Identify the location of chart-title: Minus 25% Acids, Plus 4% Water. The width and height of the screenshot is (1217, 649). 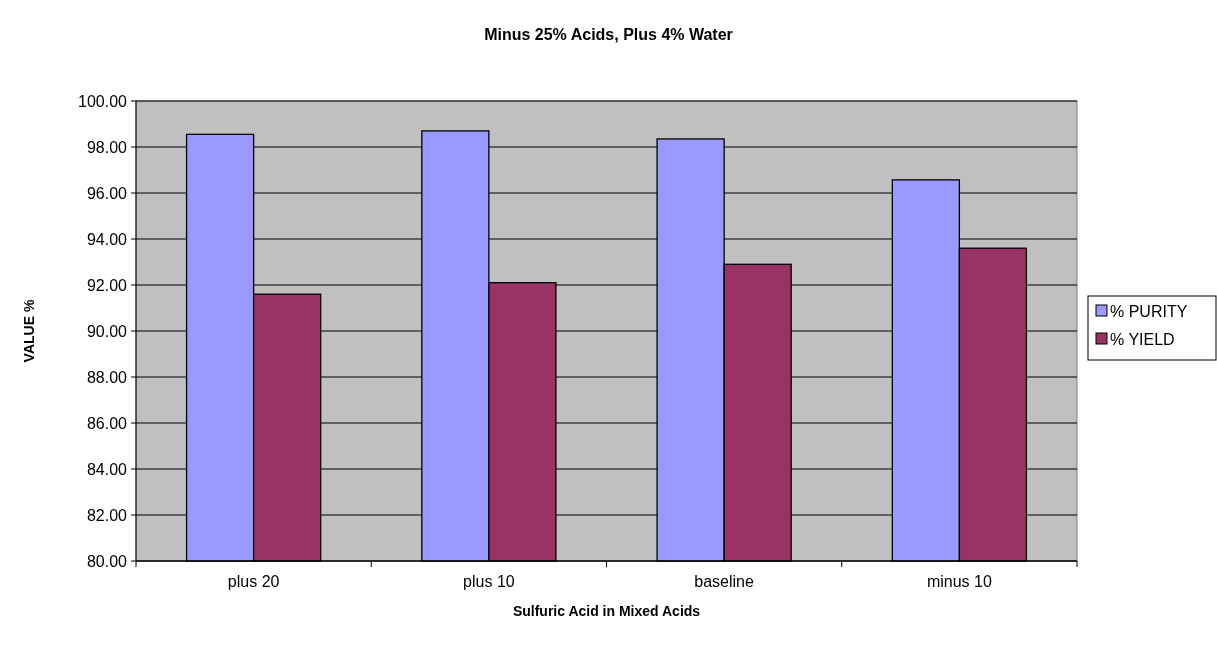
(608, 34).